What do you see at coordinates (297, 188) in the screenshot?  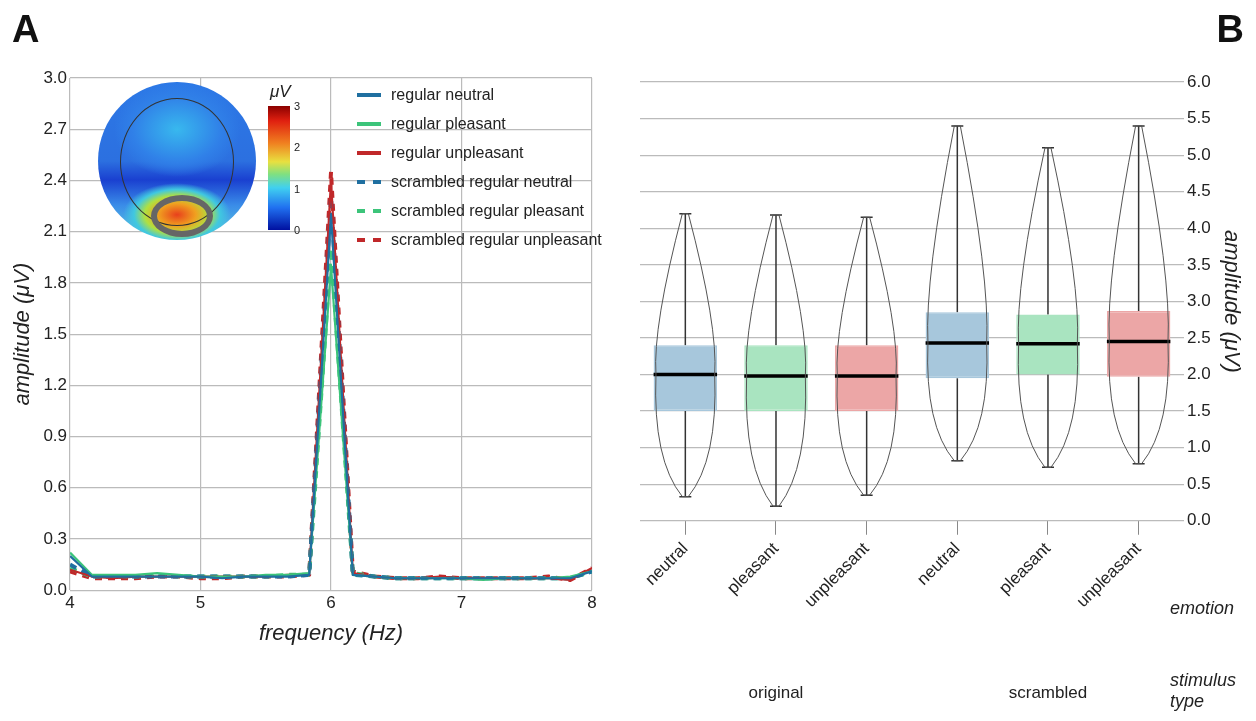 I see `annotation: 1` at bounding box center [297, 188].